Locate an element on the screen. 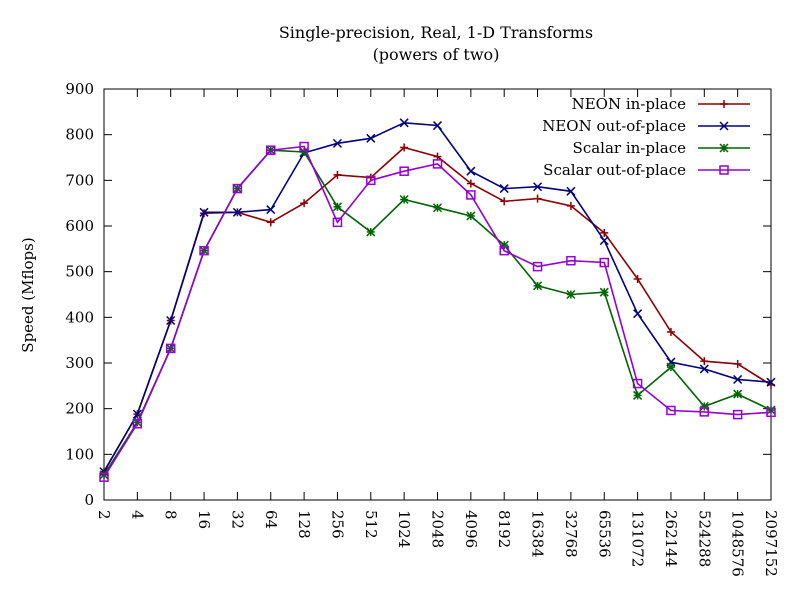  x-tick-label: 16 is located at coordinates (204, 519).